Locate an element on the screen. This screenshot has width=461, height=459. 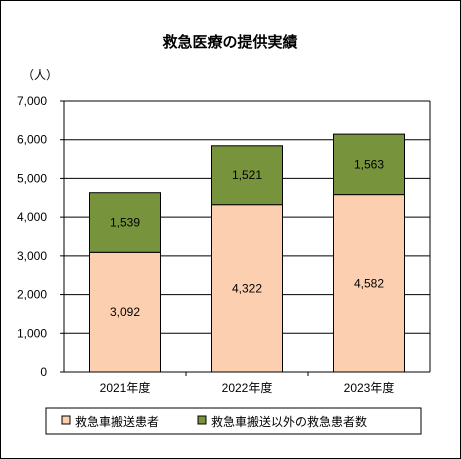
y-tick-label: 2,000 is located at coordinates (32, 295).